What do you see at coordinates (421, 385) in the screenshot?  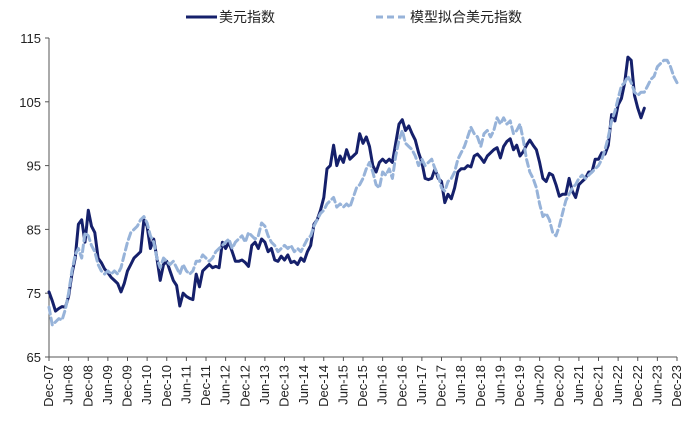 I see `x-tick-label: Jun-17` at bounding box center [421, 385].